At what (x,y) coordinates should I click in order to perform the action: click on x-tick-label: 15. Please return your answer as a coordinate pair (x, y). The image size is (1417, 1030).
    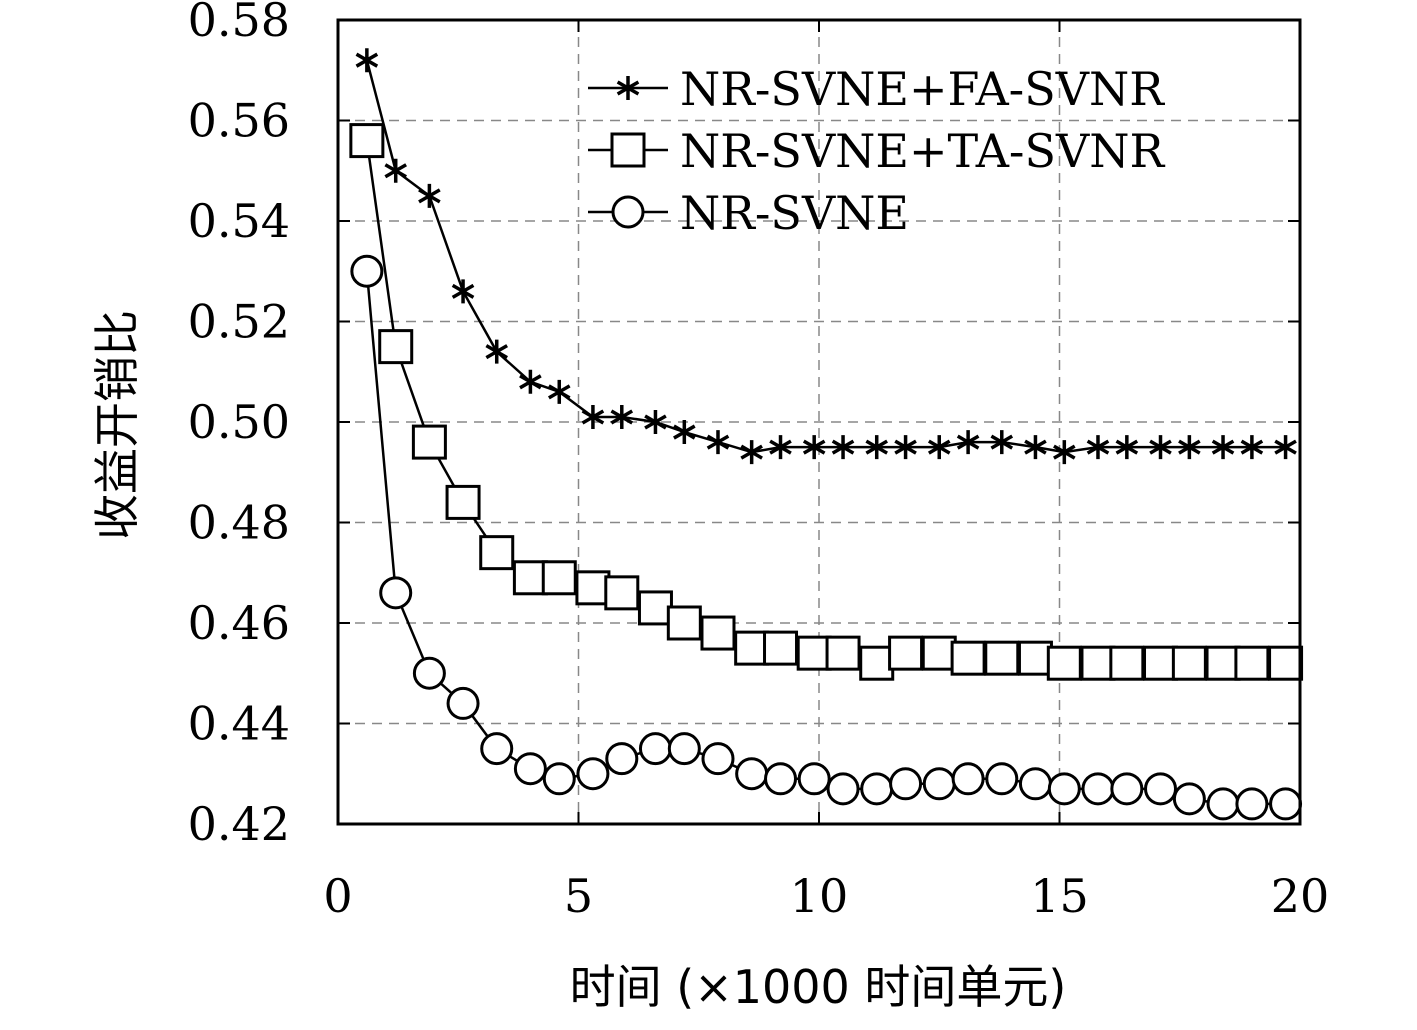
    Looking at the image, I should click on (1059, 896).